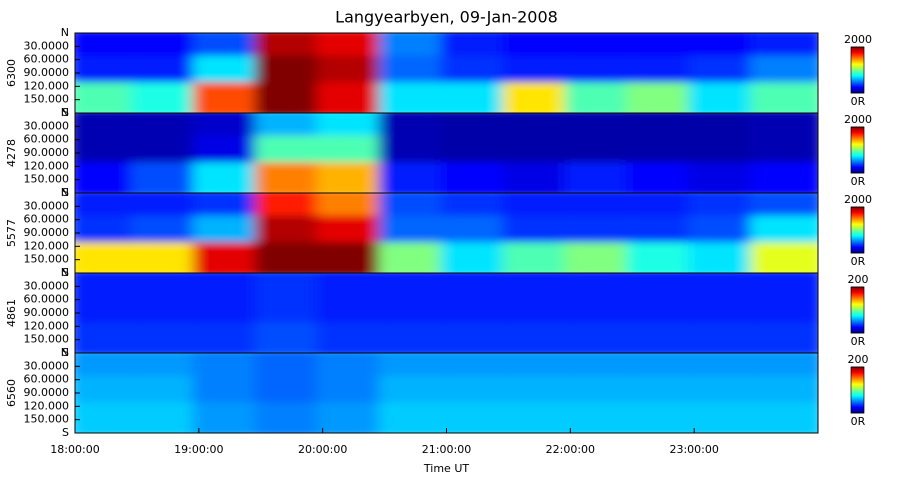  I want to click on panel-label: 6300, so click(11, 73).